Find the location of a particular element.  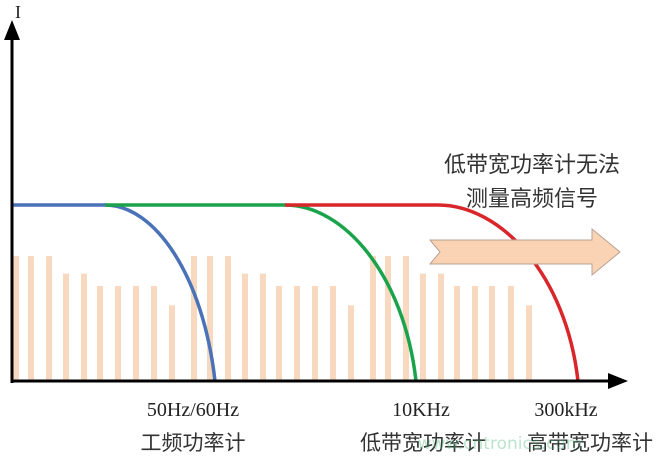

label-power-frequency-meter: 工频功率计 is located at coordinates (193, 443).